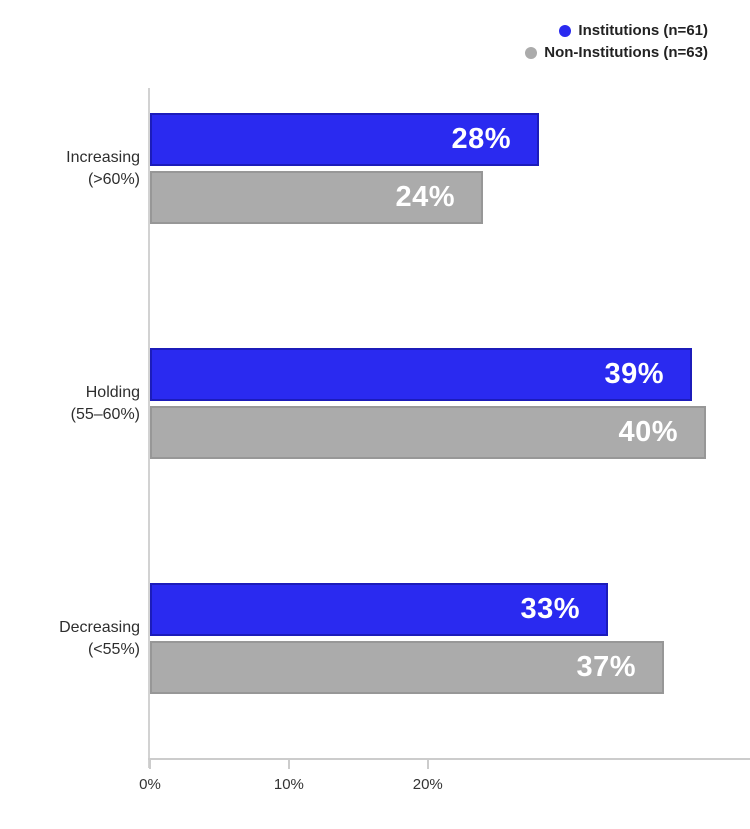  I want to click on bar-value-label: 39%, so click(634, 374).